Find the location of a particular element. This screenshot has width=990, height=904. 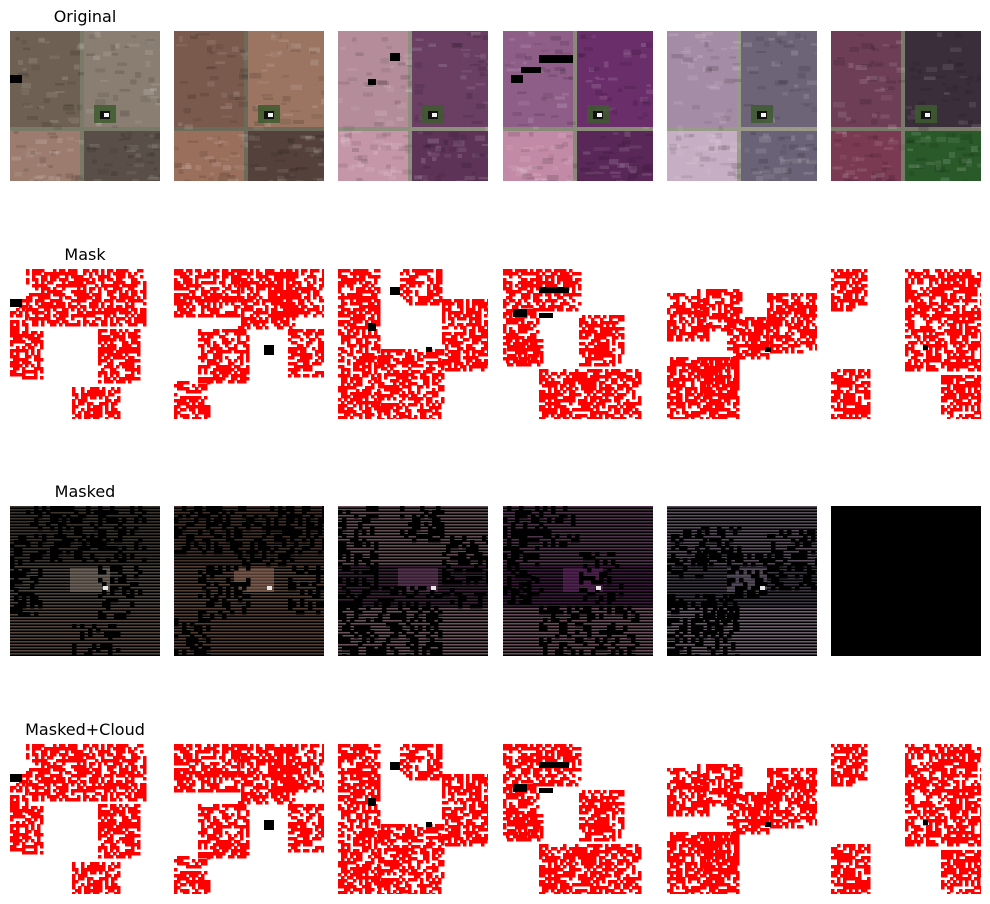

row-title-mask: Mask is located at coordinates (85, 254).